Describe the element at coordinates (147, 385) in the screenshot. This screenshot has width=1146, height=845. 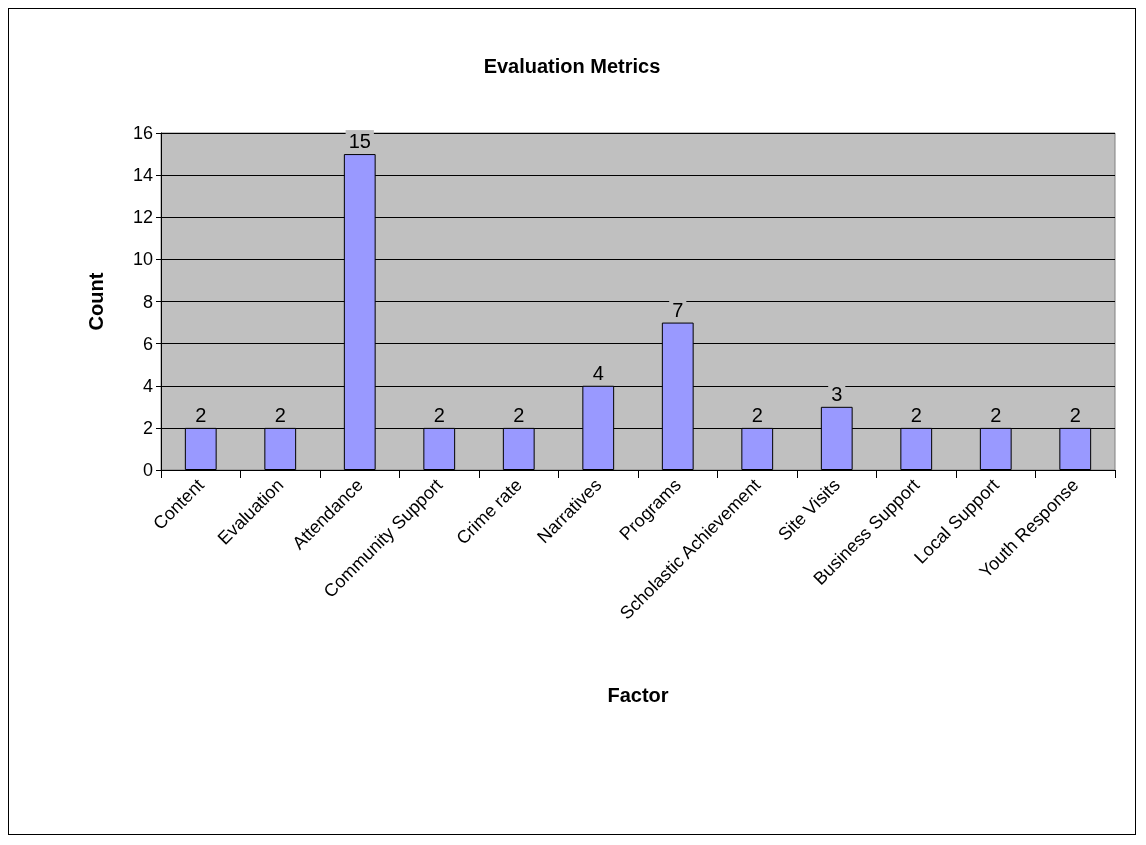
I see `y-tick-label: 4` at that location.